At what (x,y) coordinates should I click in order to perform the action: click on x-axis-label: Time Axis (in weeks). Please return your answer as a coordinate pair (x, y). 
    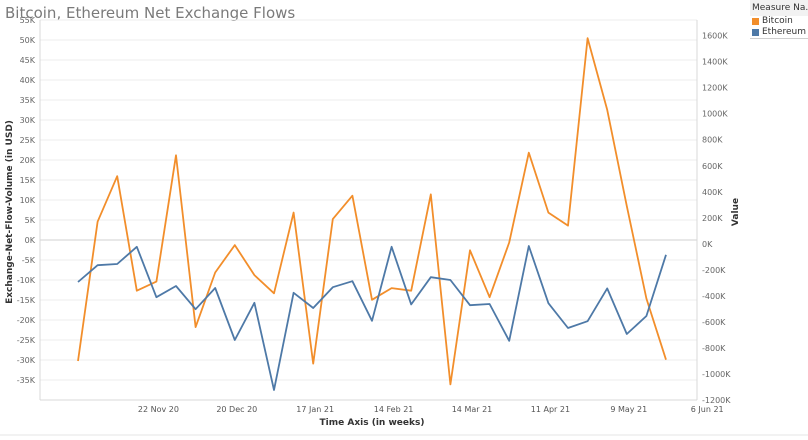
    Looking at the image, I should click on (372, 423).